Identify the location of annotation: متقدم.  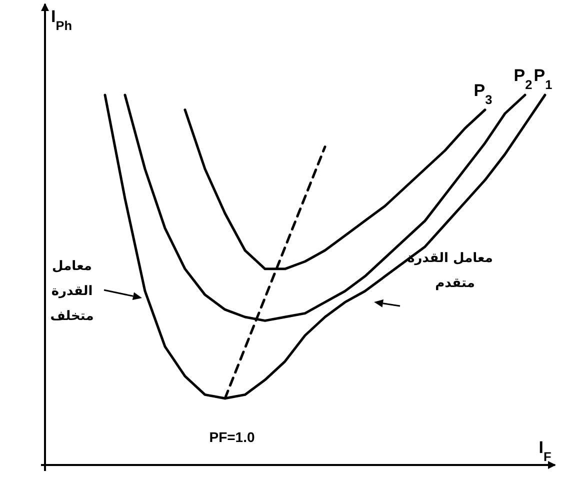
(455, 283).